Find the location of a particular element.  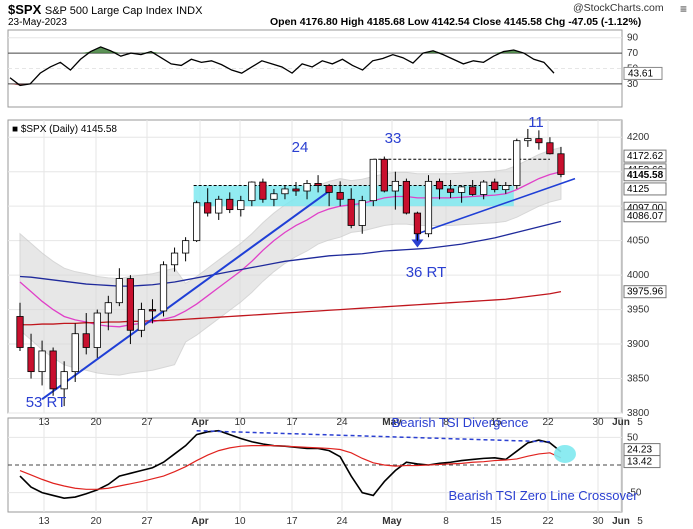

price-x-tick-label: Apr is located at coordinates (199, 422).